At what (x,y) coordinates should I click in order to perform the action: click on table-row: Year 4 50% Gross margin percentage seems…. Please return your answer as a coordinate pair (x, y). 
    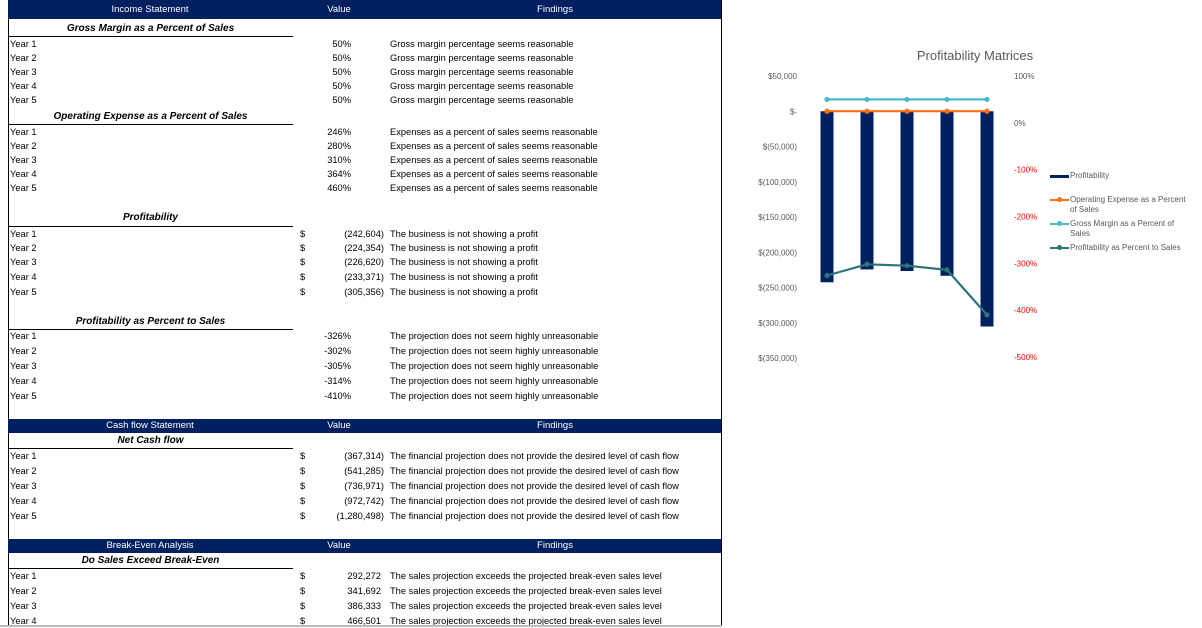
    Looking at the image, I should click on (364, 86).